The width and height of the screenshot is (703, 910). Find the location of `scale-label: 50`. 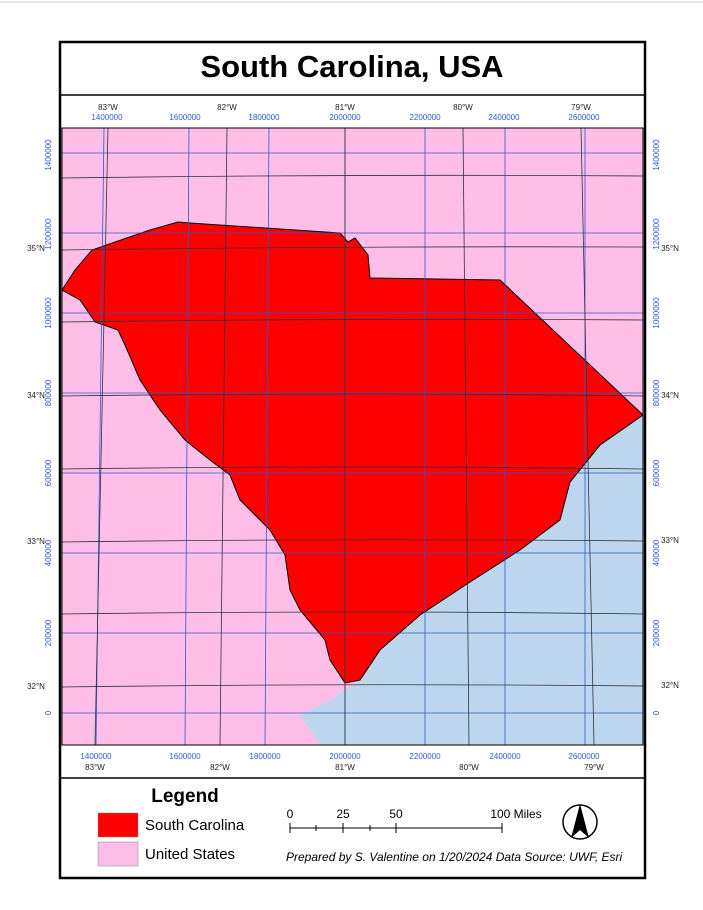

scale-label: 50 is located at coordinates (396, 814).